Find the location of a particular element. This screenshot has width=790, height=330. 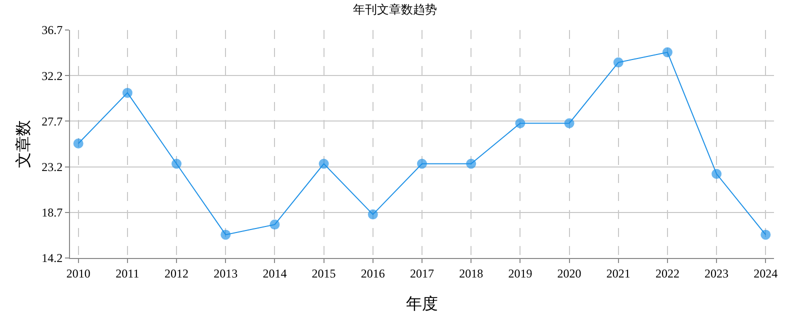

x-tick-label: 2023 is located at coordinates (716, 273).